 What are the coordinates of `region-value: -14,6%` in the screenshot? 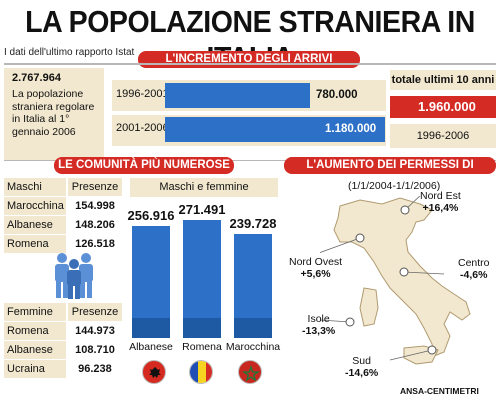 It's located at (362, 373).